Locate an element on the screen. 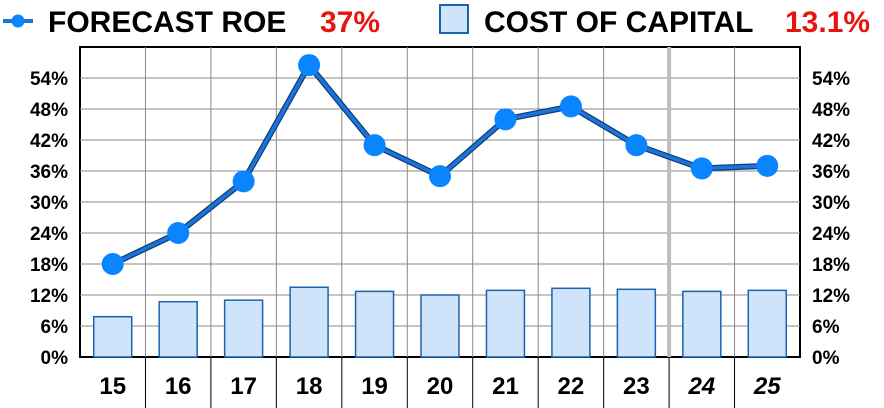  x-axis: 15 16 17 18 19 20 21 22 23 24 25 is located at coordinates (440, 382).